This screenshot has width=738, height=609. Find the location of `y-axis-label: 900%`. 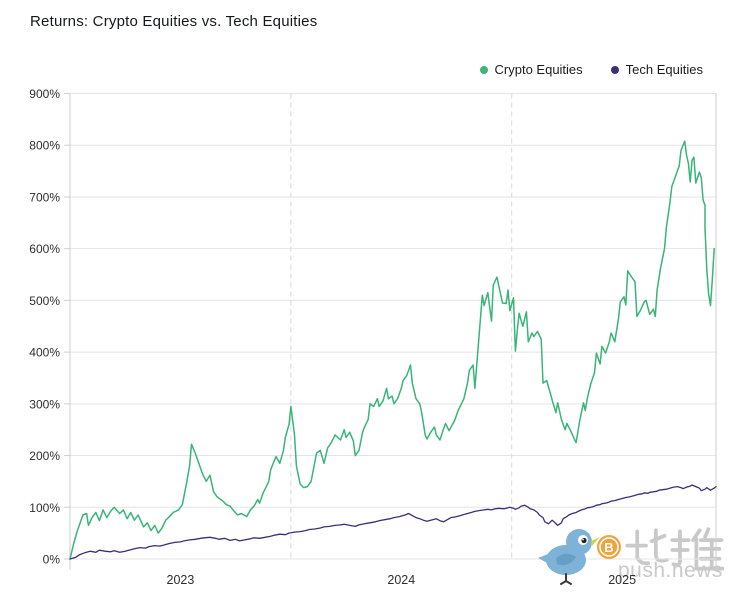

y-axis-label: 900% is located at coordinates (44, 94).